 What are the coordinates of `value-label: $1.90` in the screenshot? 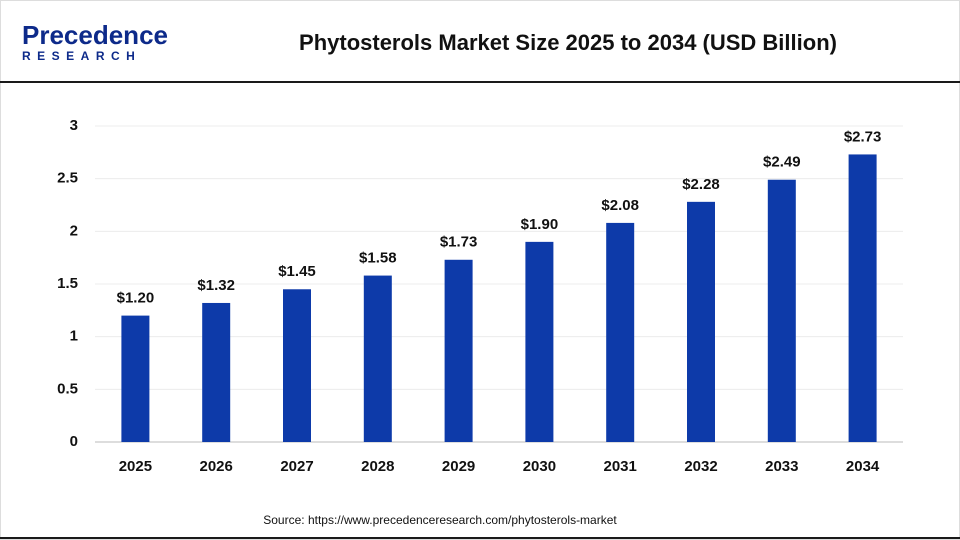 It's located at (540, 224).